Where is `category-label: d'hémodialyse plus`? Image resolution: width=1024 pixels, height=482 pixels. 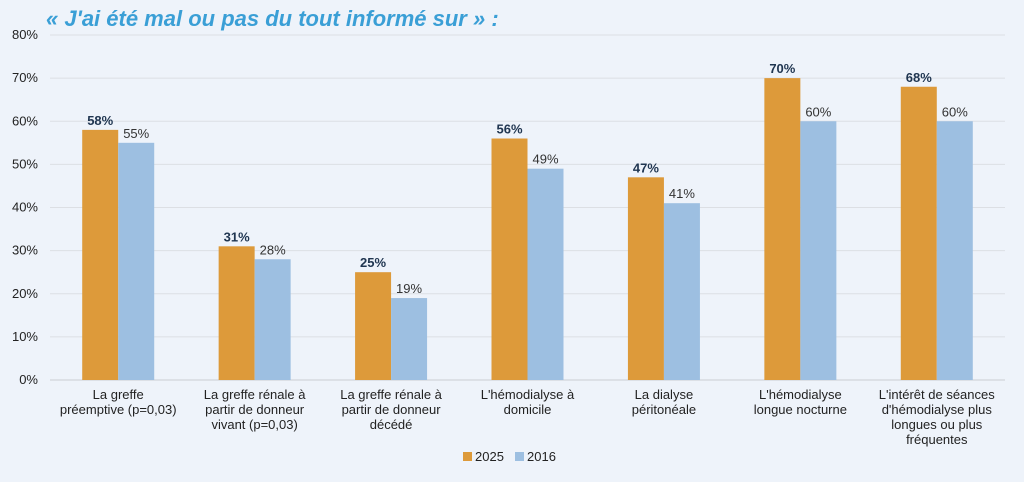
category-label: d'hémodialyse plus is located at coordinates (937, 409).